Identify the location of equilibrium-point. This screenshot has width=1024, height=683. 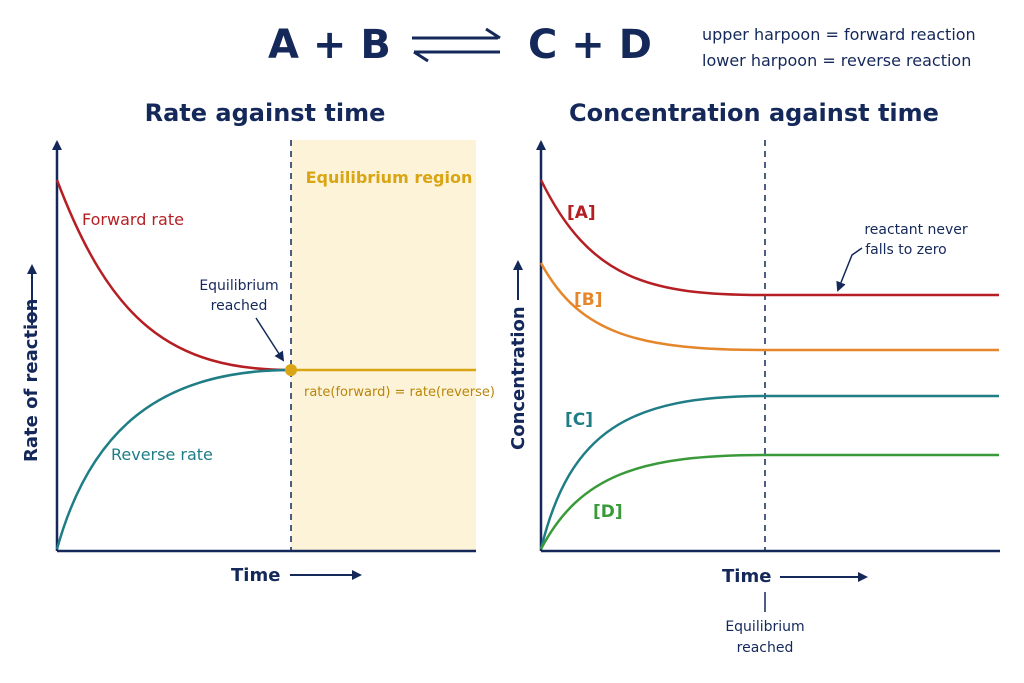
(291, 370).